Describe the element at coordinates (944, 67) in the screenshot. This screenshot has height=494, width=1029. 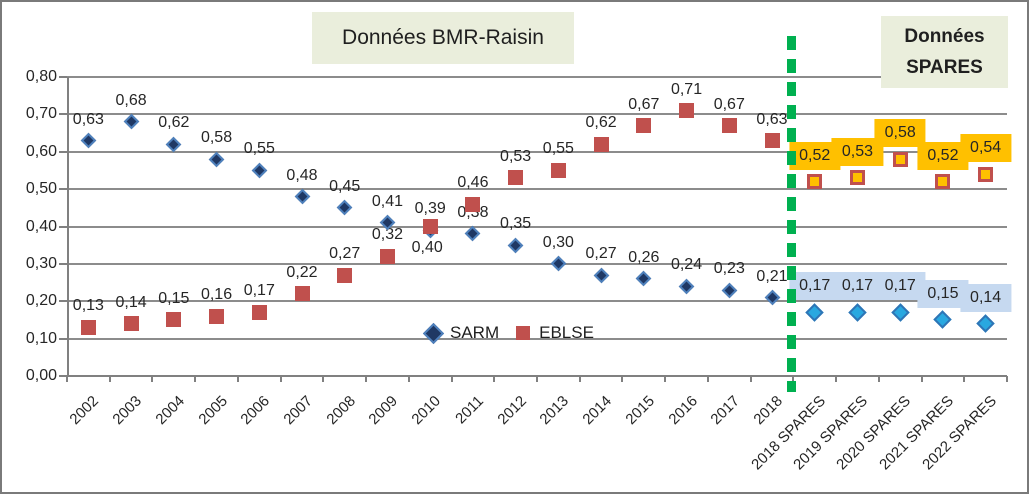
I see `spares-title-line2: SPARES` at that location.